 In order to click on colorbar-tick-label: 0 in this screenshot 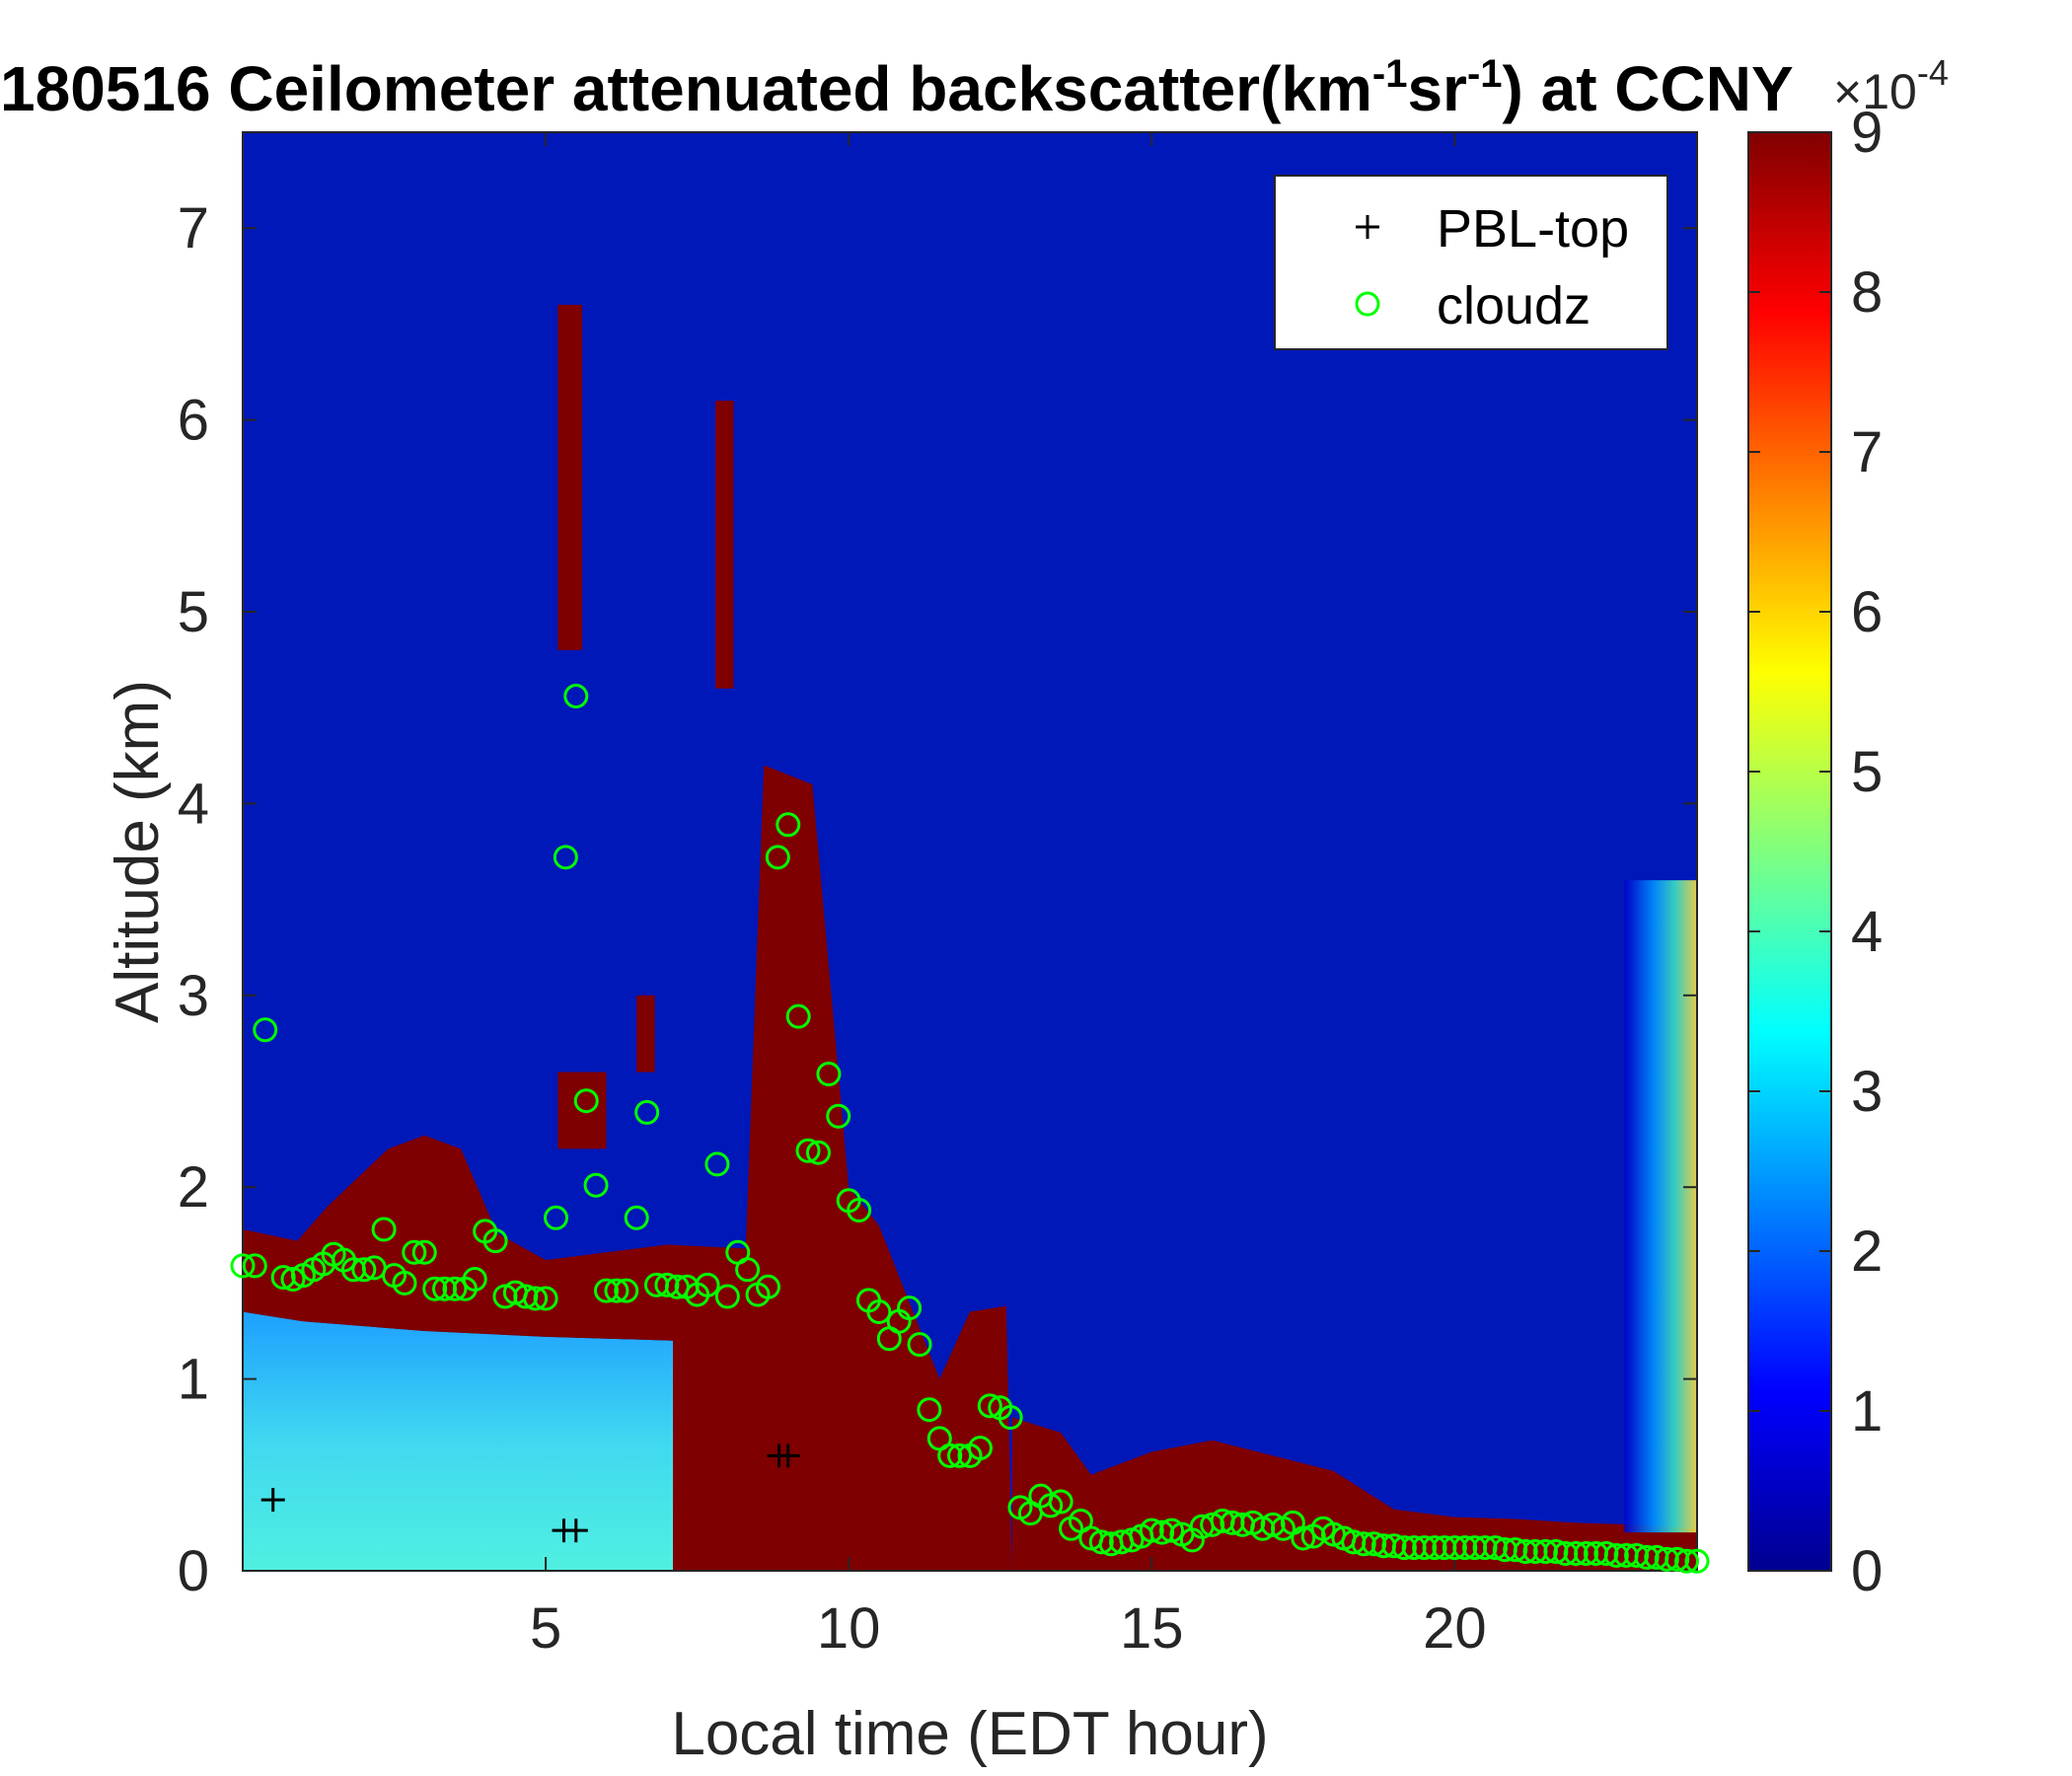, I will do `click(1867, 1571)`.